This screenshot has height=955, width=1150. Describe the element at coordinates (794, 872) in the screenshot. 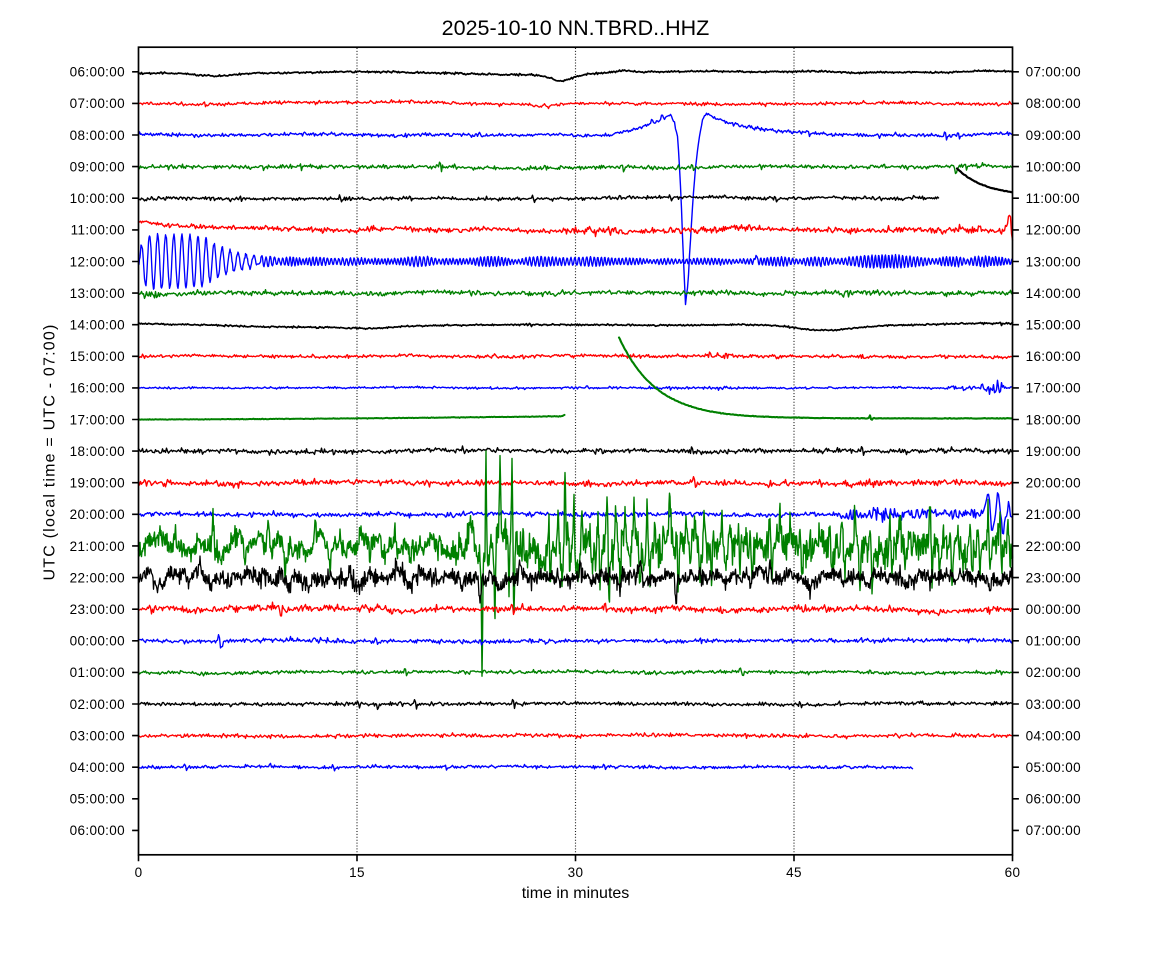

I see `svg-text: 45` at that location.